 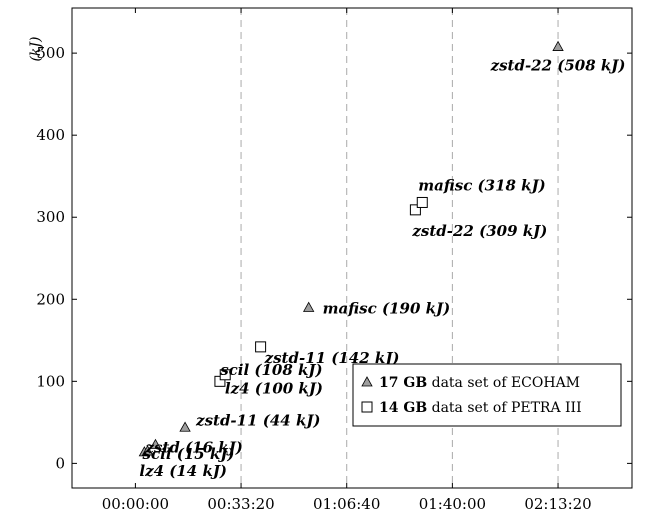 I want to click on x-tick-label: 01:06:40, so click(x=346, y=504).